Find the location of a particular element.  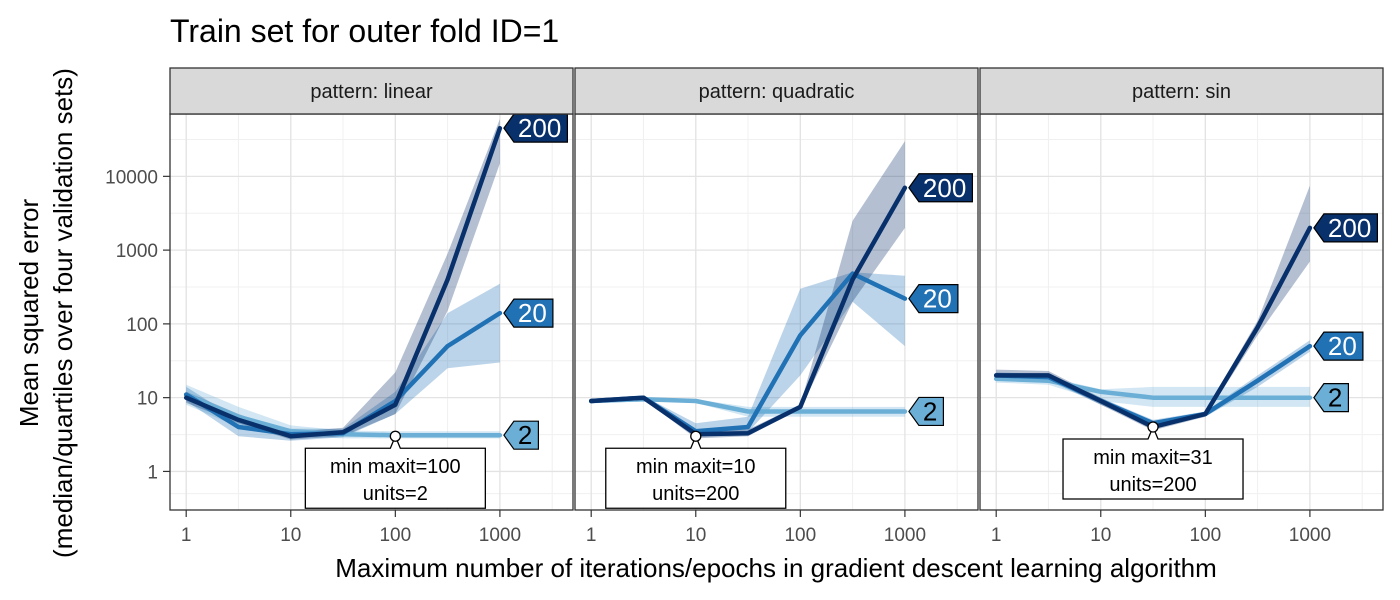

facet-strip-label: pattern: sin is located at coordinates (1181, 92).